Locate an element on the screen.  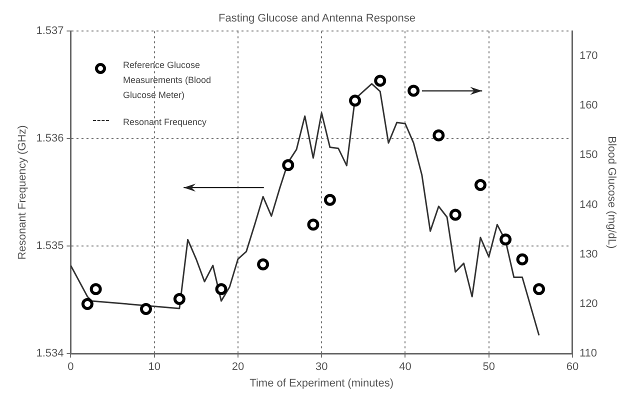
chart-title: Fasting Glucose and Antenna Response is located at coordinates (317, 18).